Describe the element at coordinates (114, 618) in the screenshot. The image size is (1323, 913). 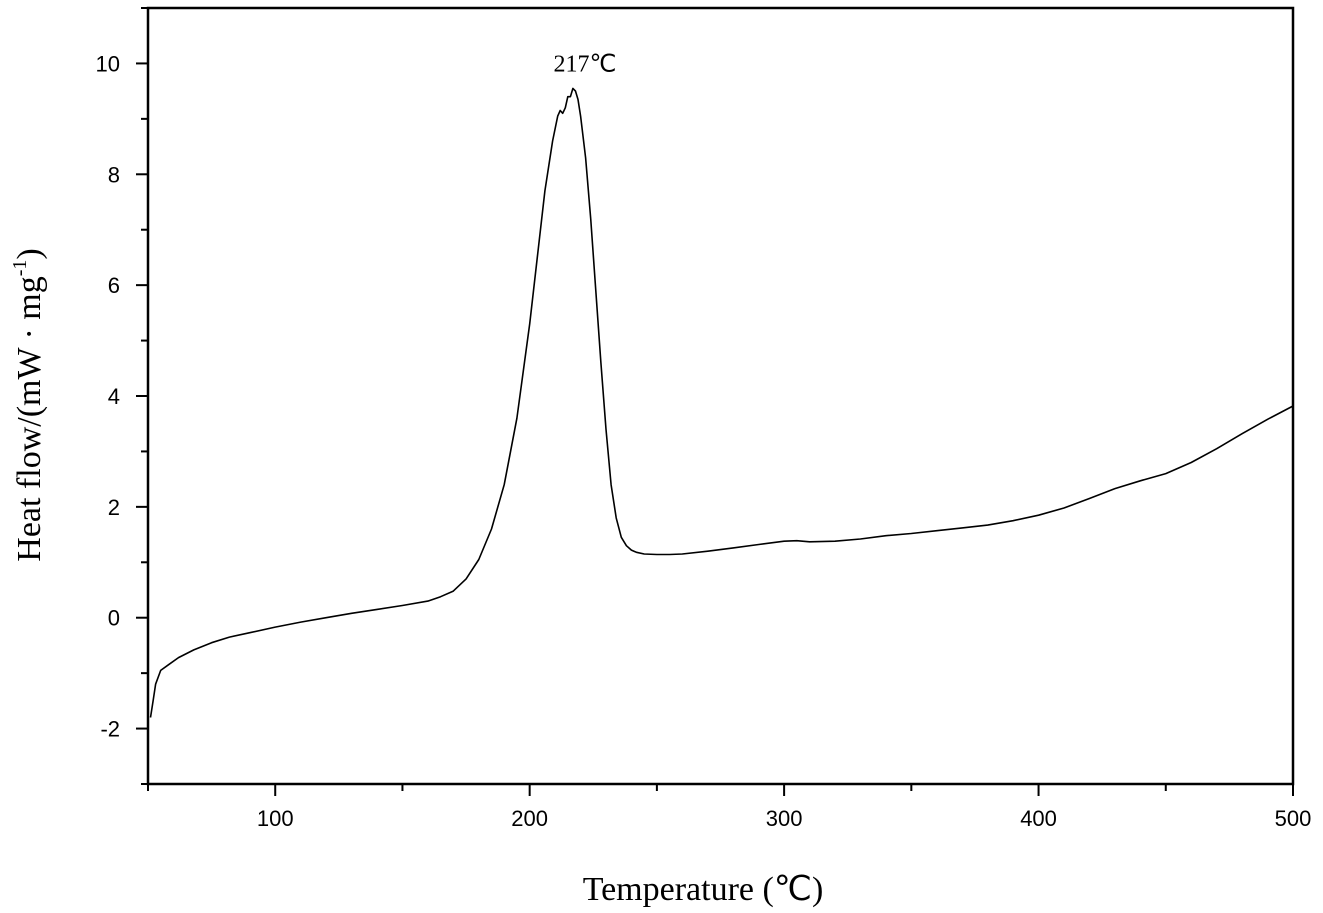
I see `y-tick-label: 0` at that location.